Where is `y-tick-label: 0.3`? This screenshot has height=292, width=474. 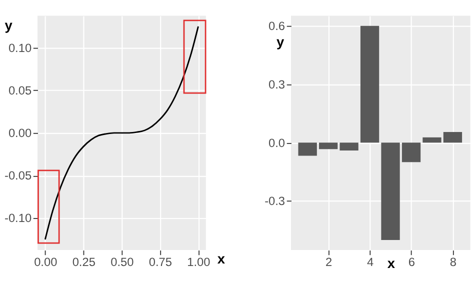 y-tick-label: 0.3 is located at coordinates (277, 84).